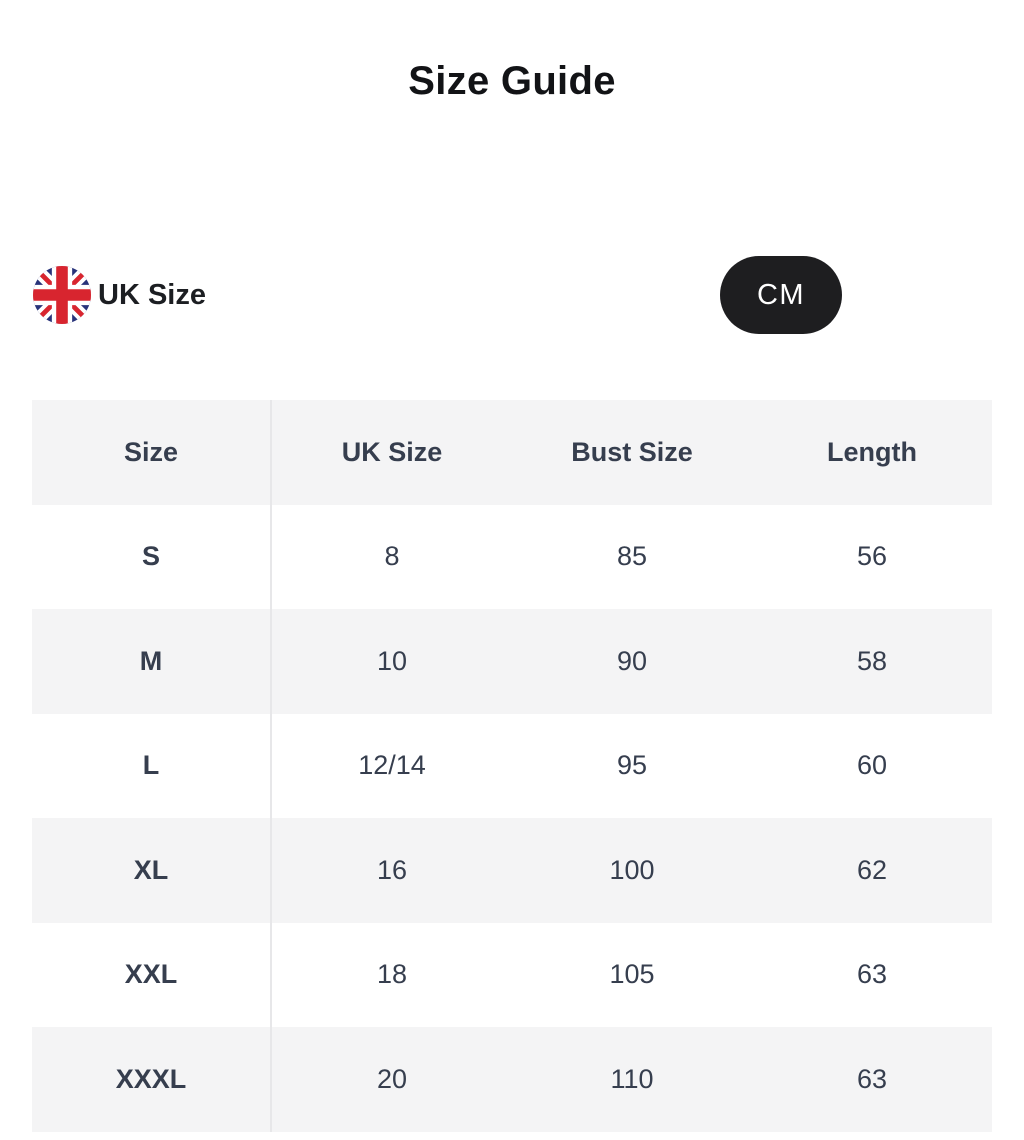 This screenshot has height=1140, width=1024. Describe the element at coordinates (152, 974) in the screenshot. I see `table-cell: XXL` at that location.